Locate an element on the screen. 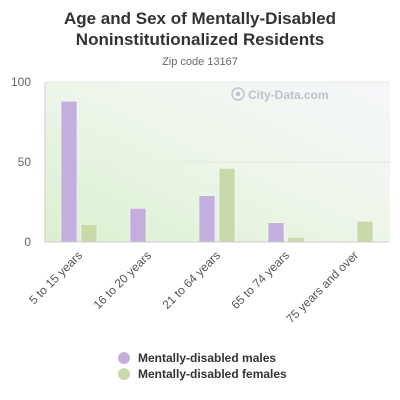 This screenshot has height=400, width=400. x-tick-label: 16 to 20 years is located at coordinates (122, 280).